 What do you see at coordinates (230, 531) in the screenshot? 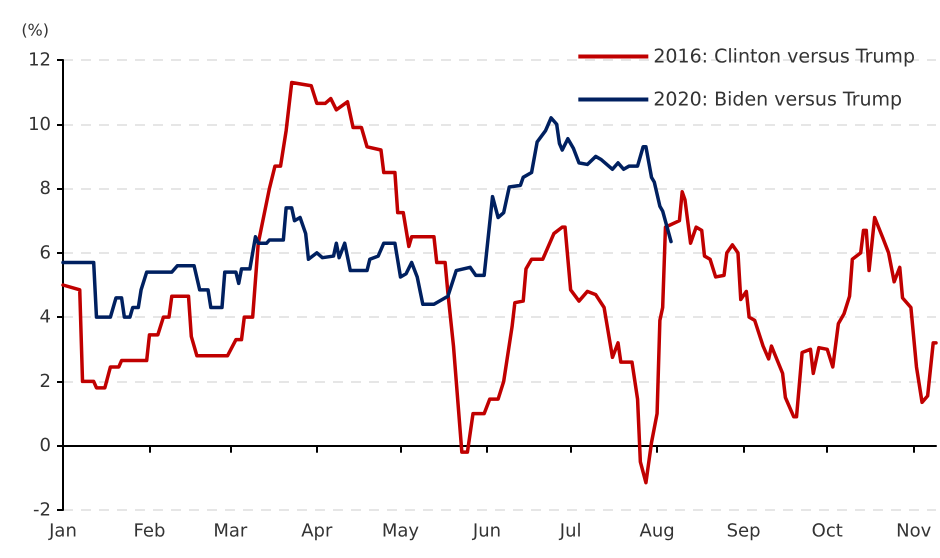
I see `x-tick-label: Mar` at bounding box center [230, 531].